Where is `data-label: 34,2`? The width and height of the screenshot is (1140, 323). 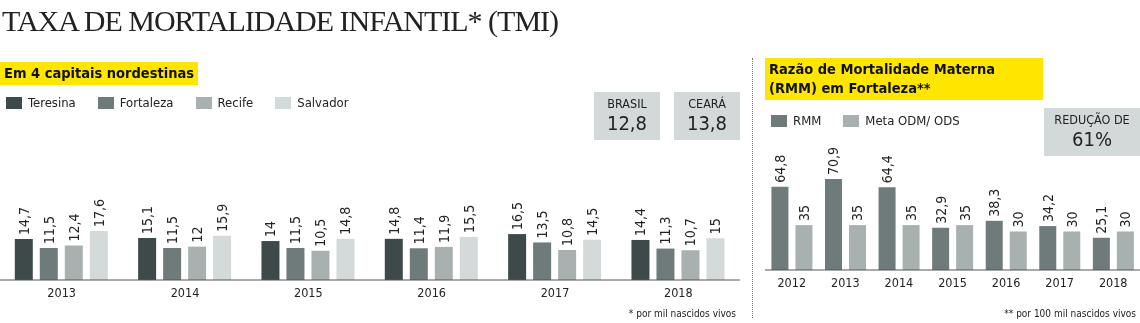
data-label: 34,2 is located at coordinates (1047, 208).